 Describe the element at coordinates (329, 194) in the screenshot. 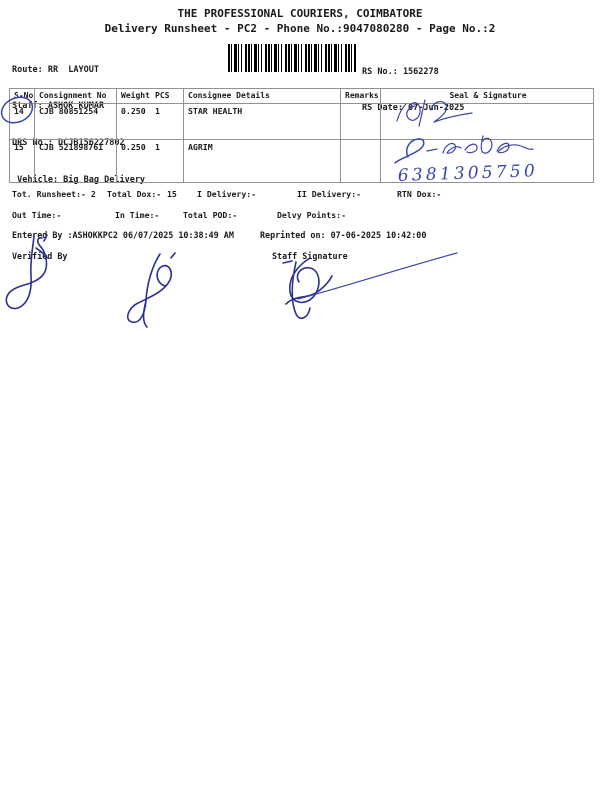

I see `ii-delivery: II Delivery:-` at that location.